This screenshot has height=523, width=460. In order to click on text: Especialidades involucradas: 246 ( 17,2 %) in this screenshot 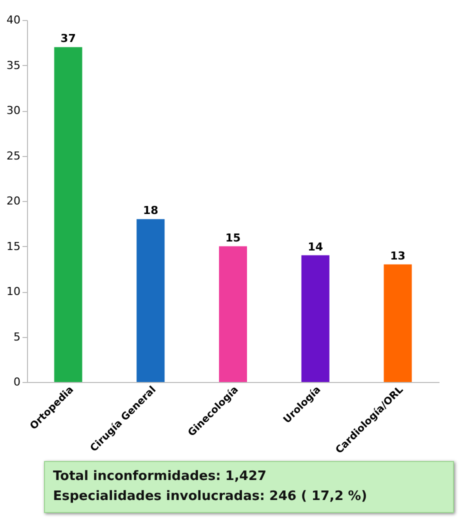, I will do `click(210, 497)`.